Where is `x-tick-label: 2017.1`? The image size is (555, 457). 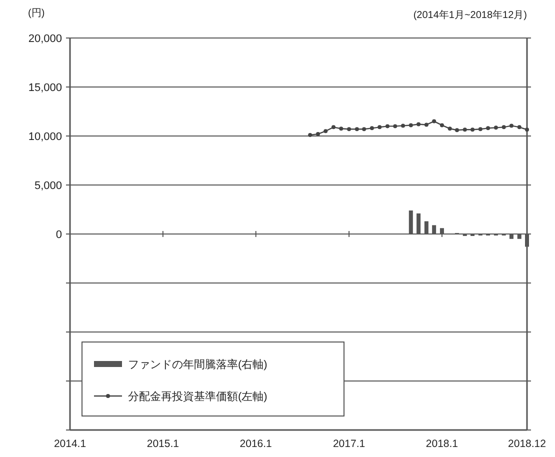 x-tick-label: 2017.1 is located at coordinates (349, 444).